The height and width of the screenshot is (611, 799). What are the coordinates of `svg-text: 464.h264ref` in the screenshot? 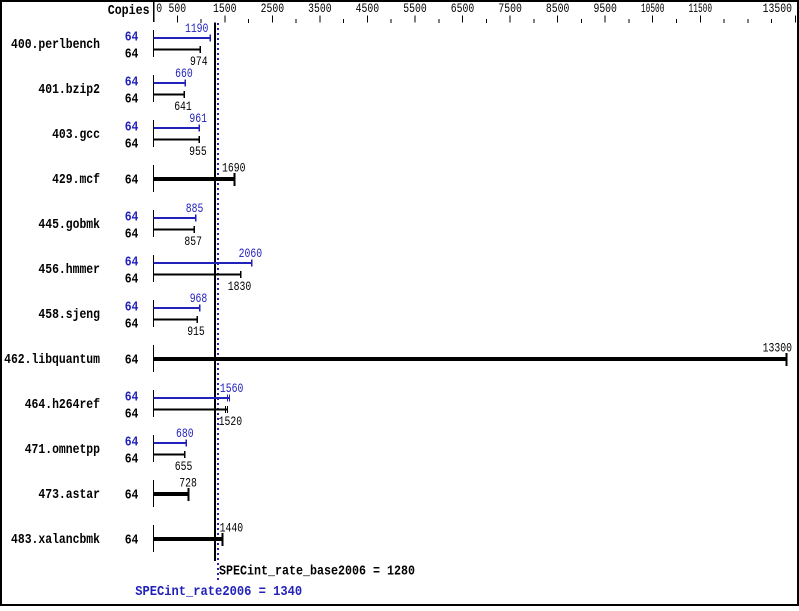 It's located at (62, 405).